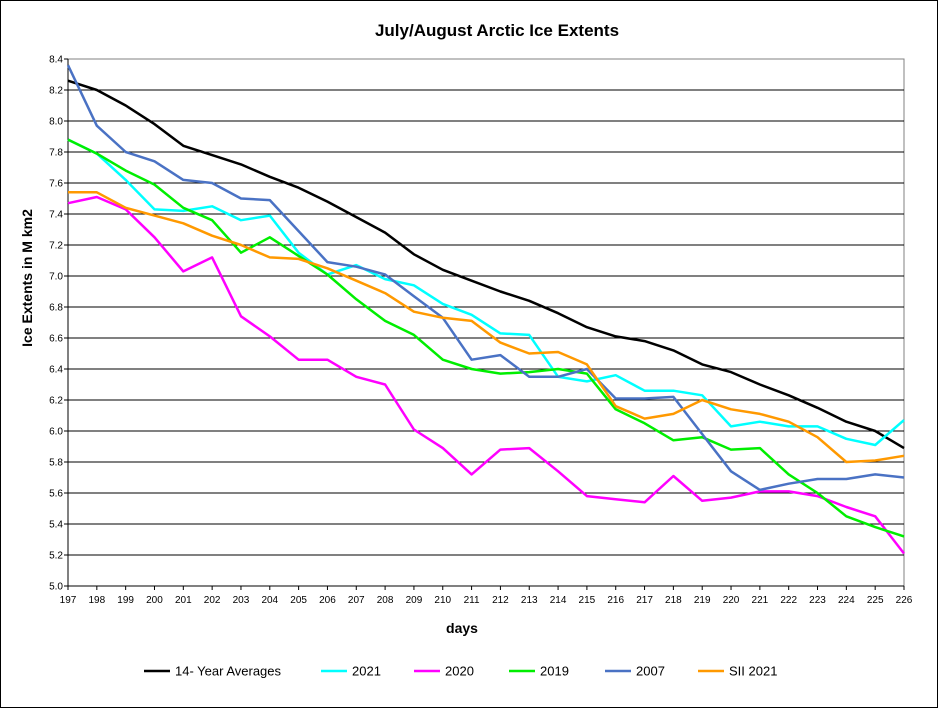 The image size is (938, 708). What do you see at coordinates (56, 587) in the screenshot?
I see `y-tick-label: 5.0` at bounding box center [56, 587].